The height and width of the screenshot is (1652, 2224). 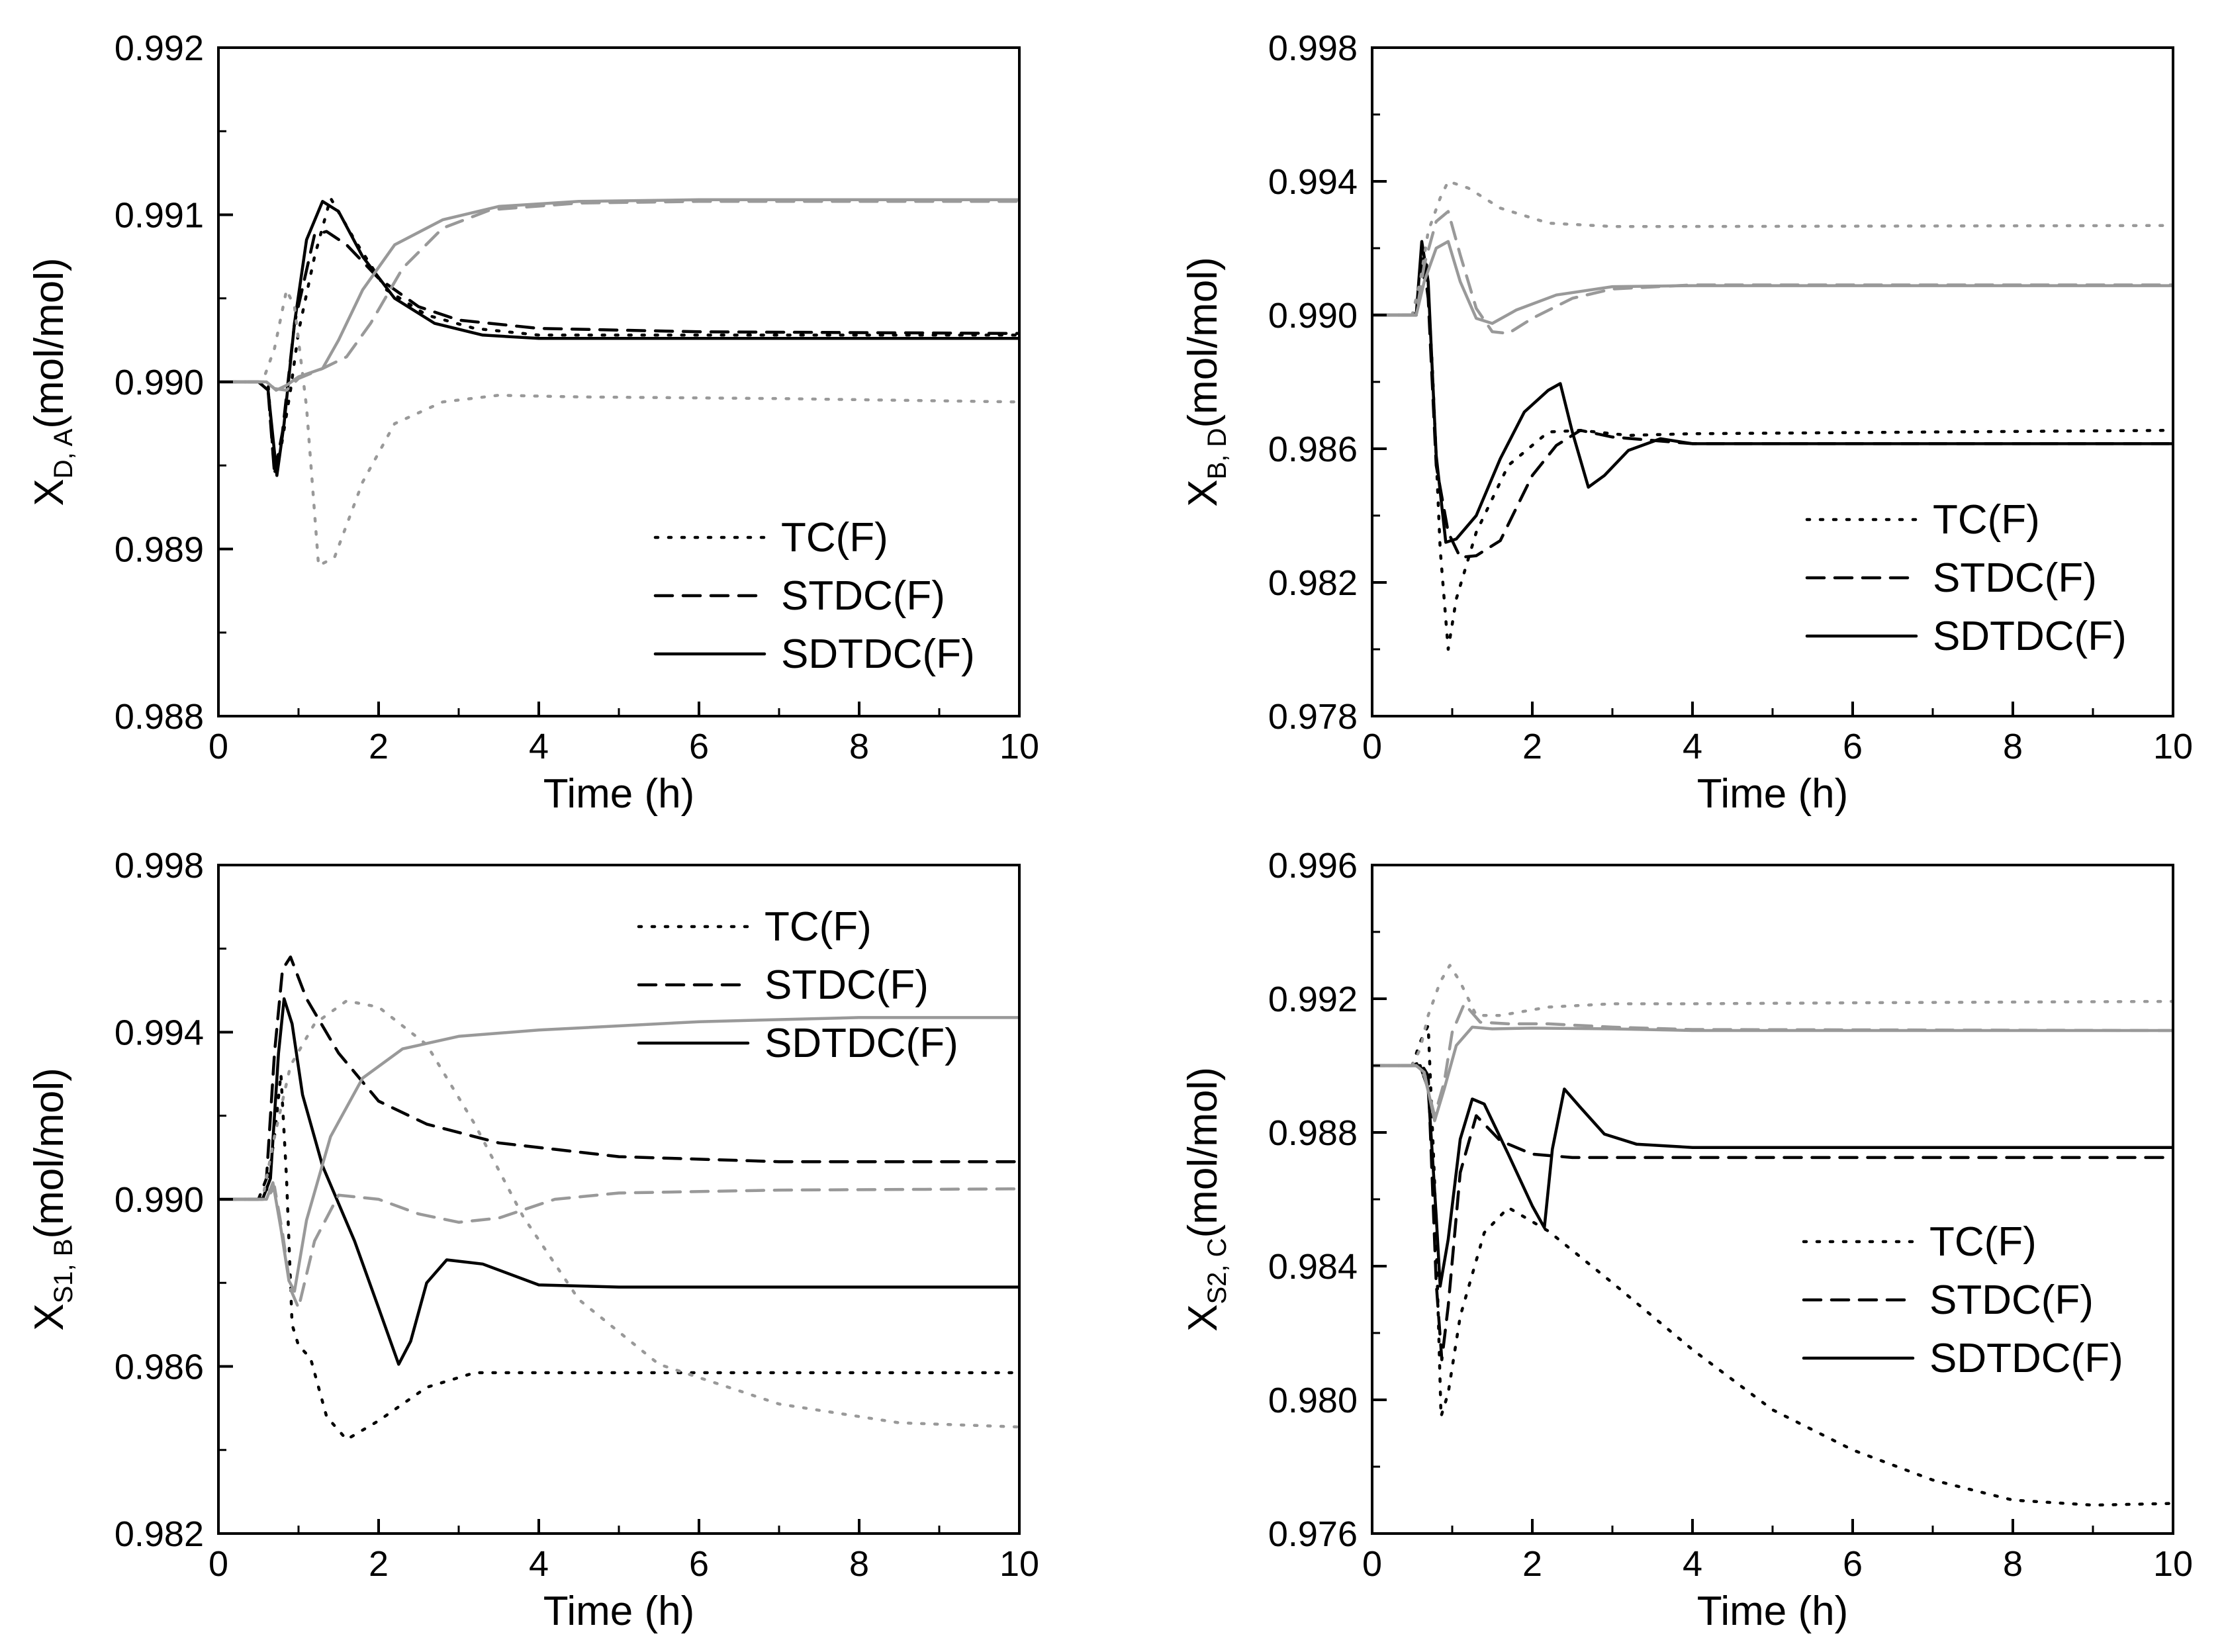 What do you see at coordinates (1313, 1400) in the screenshot?
I see `y-tick-label: 0.980` at bounding box center [1313, 1400].